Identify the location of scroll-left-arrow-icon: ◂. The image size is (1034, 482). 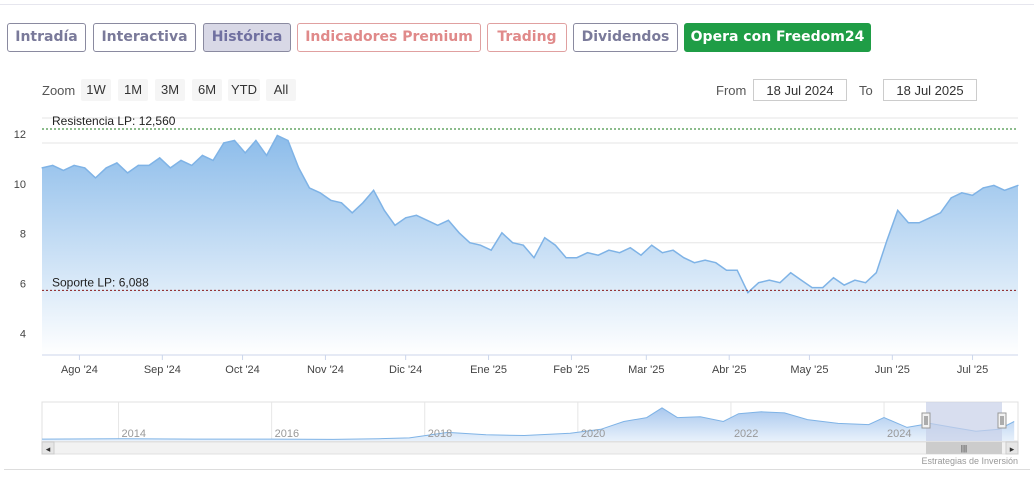
(48, 449).